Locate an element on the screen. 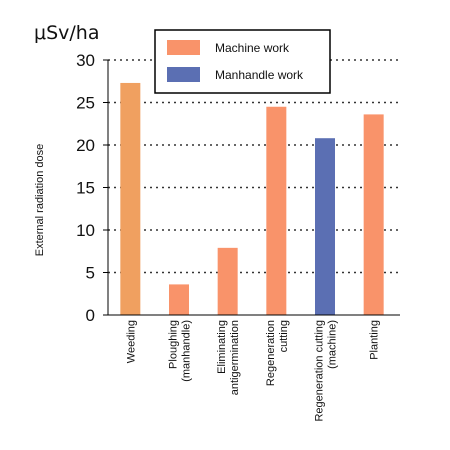 The width and height of the screenshot is (450, 450). category-label: antigermination is located at coordinates (235, 357).